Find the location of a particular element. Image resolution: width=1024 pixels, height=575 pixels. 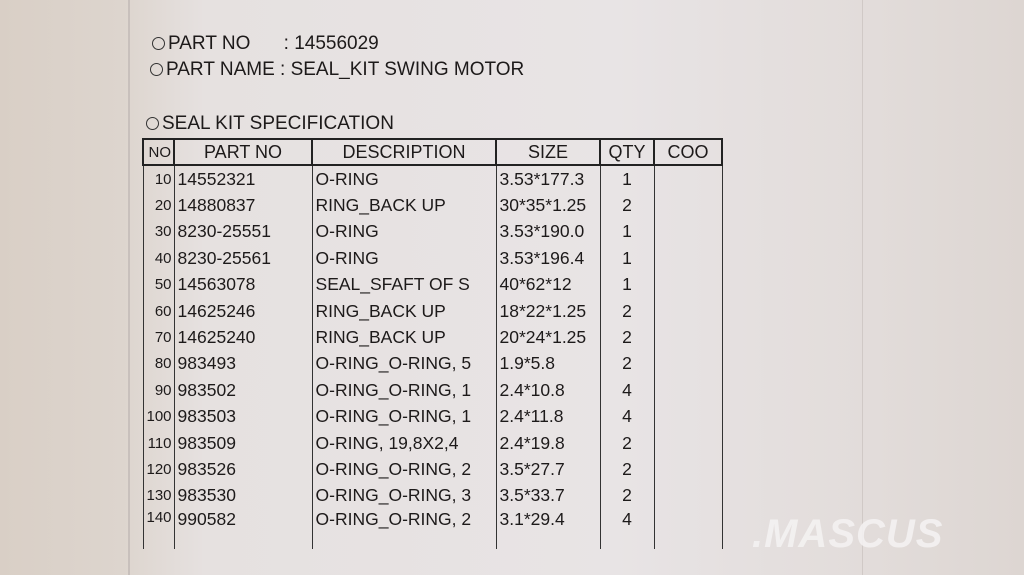

table-row: 60 14625246 RING_BACK UP 18*22*1.25 2 is located at coordinates (432, 311).